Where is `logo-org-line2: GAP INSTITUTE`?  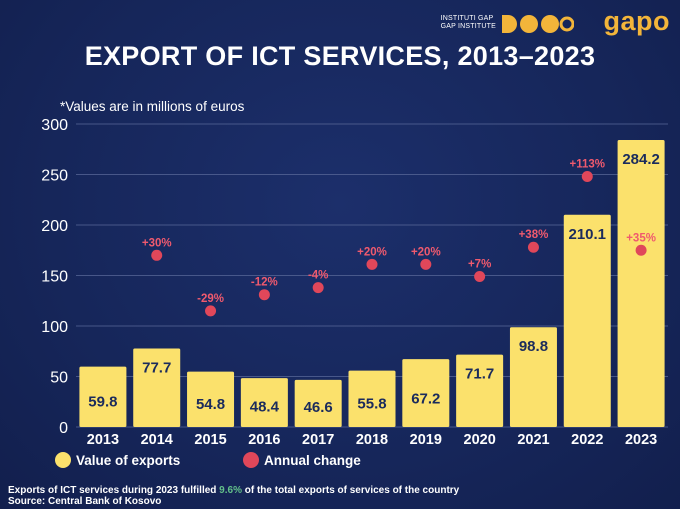 logo-org-line2: GAP INSTITUTE is located at coordinates (468, 26).